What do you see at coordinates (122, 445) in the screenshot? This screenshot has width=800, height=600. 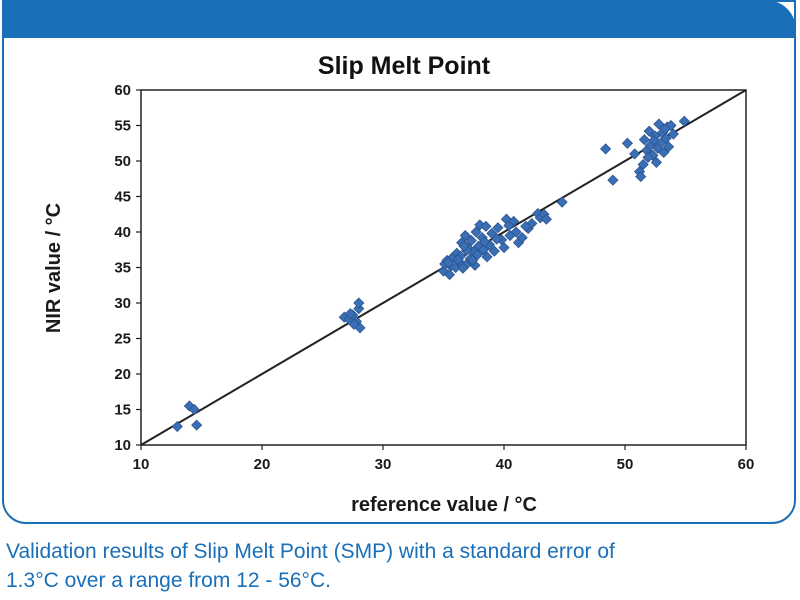 I see `y-tick-label: 10` at bounding box center [122, 445].